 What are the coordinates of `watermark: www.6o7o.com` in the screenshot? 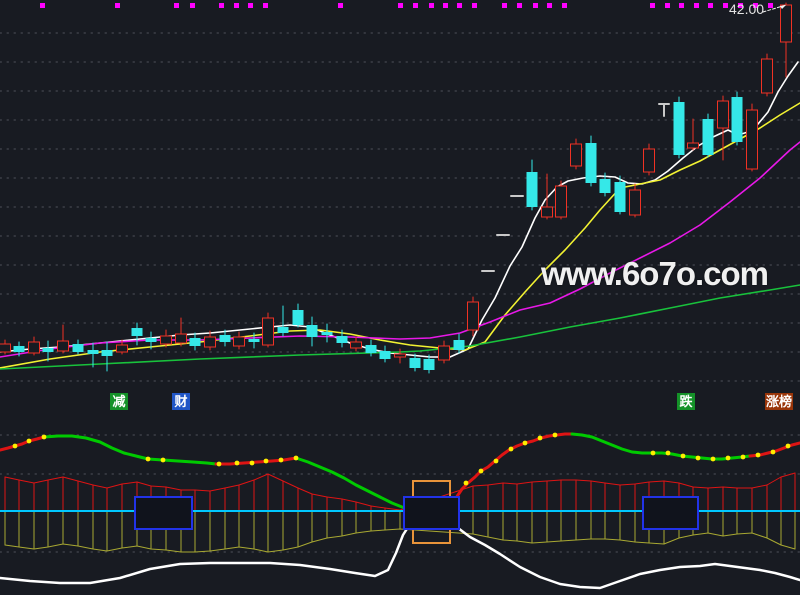 It's located at (655, 273).